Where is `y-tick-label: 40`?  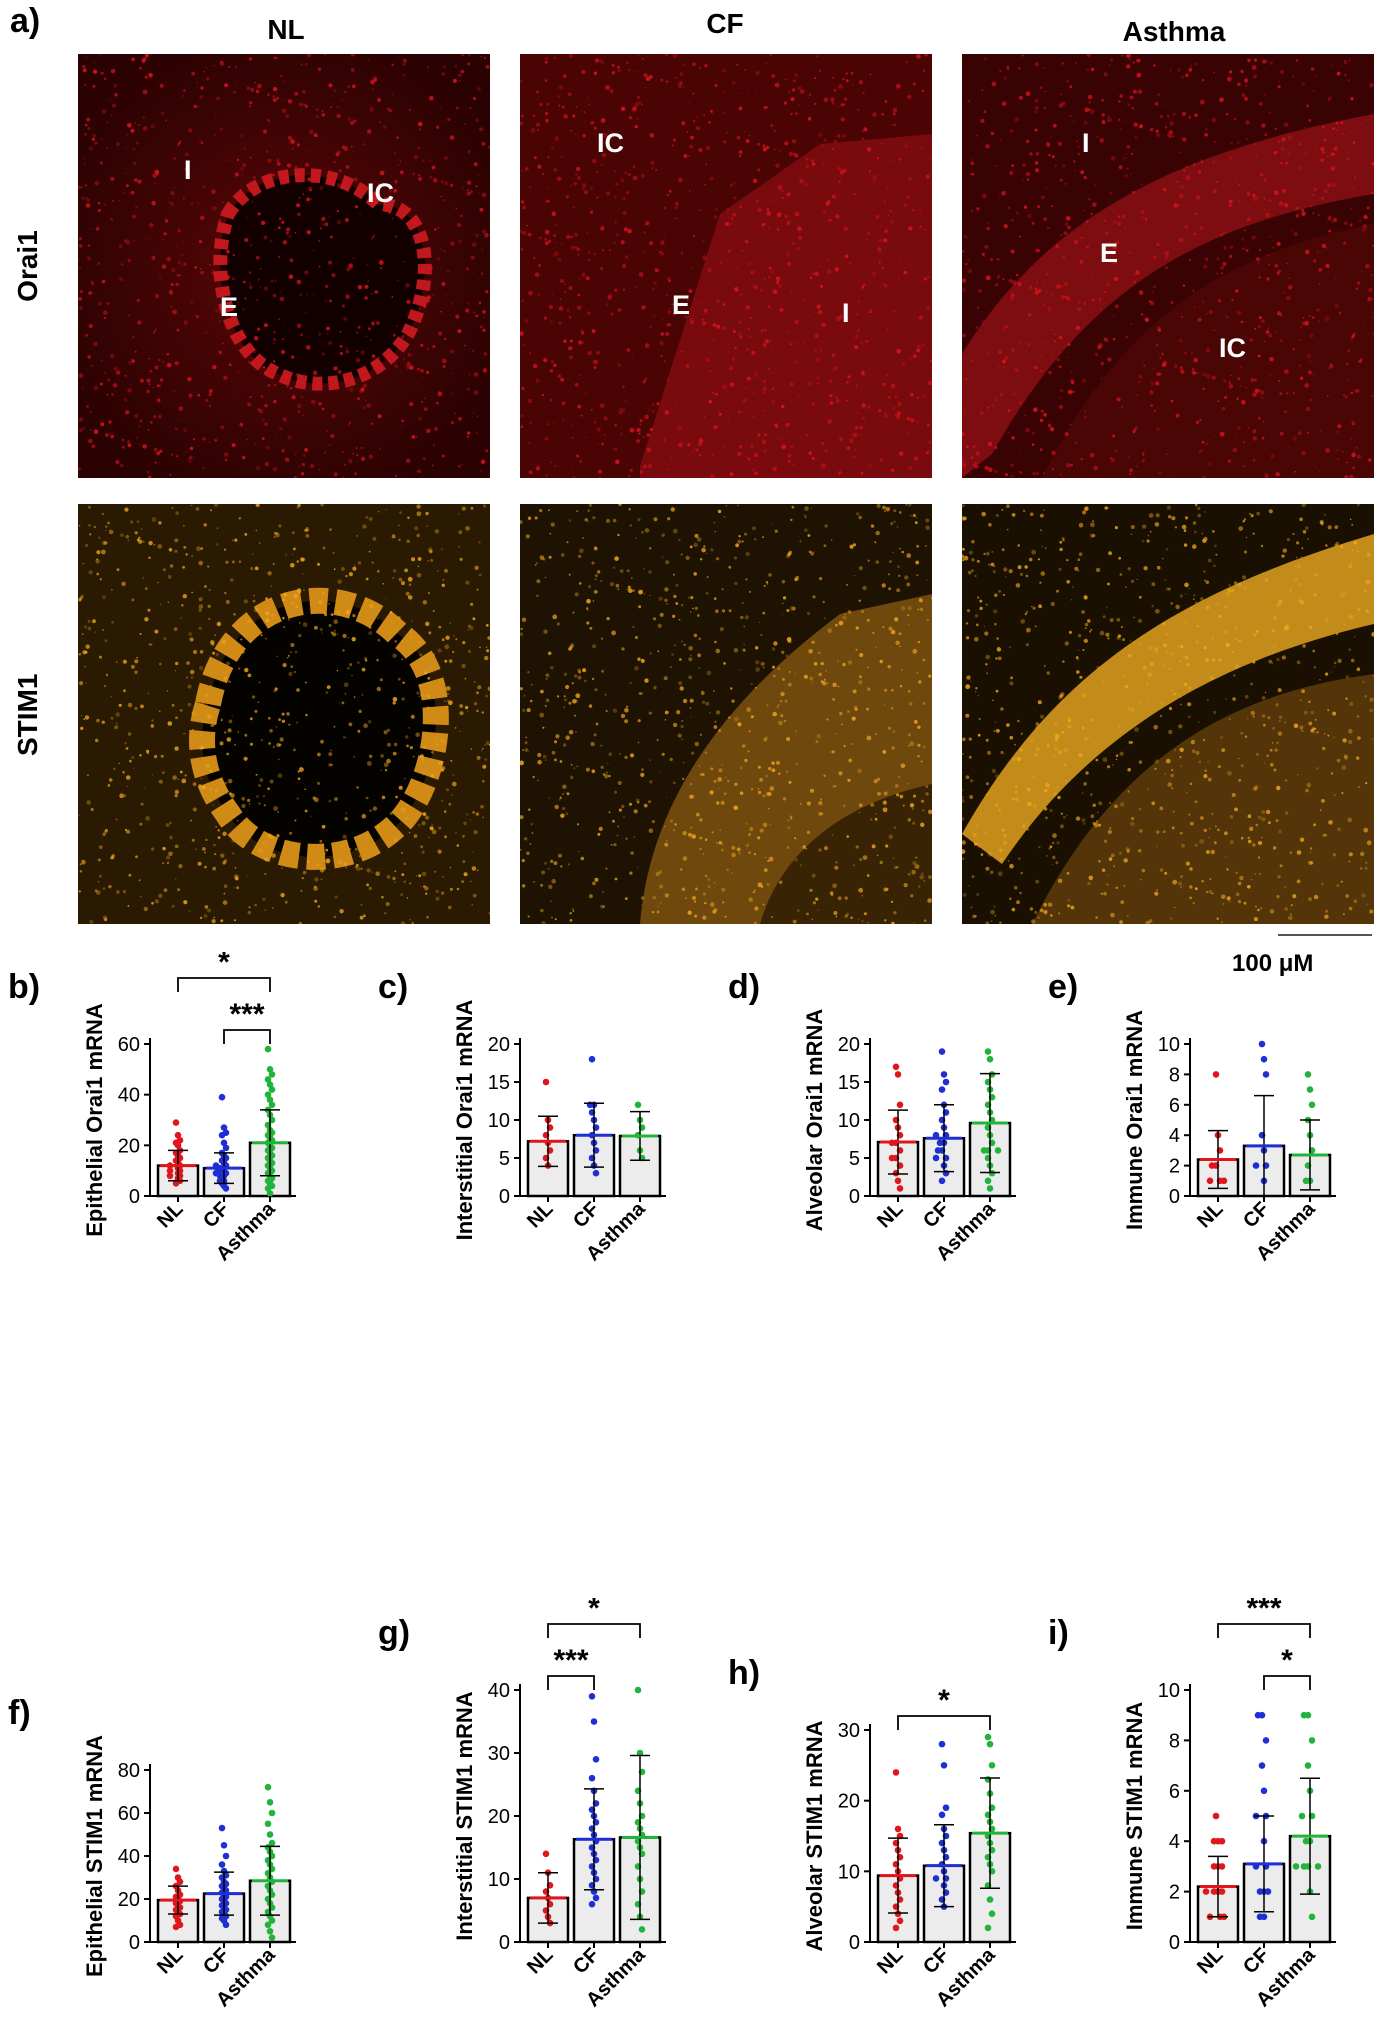 y-tick-label: 40 is located at coordinates (129, 1096).